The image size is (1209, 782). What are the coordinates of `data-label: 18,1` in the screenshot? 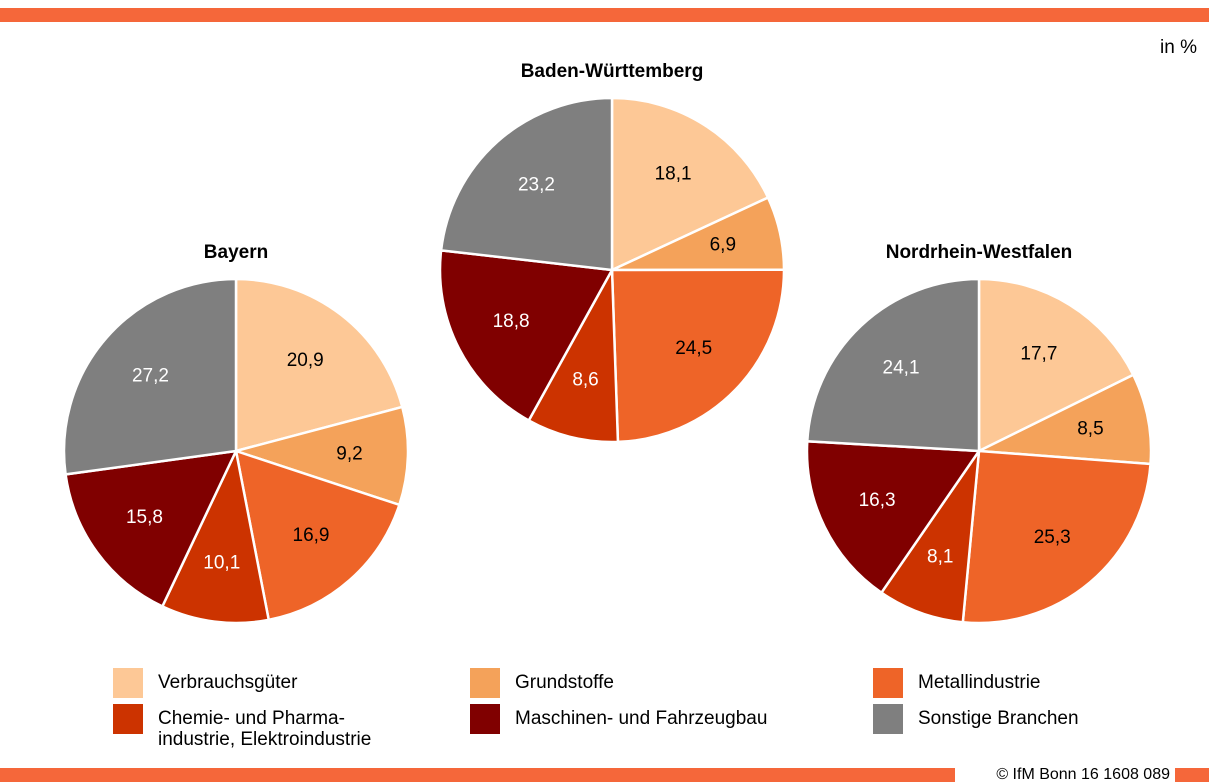 It's located at (673, 173).